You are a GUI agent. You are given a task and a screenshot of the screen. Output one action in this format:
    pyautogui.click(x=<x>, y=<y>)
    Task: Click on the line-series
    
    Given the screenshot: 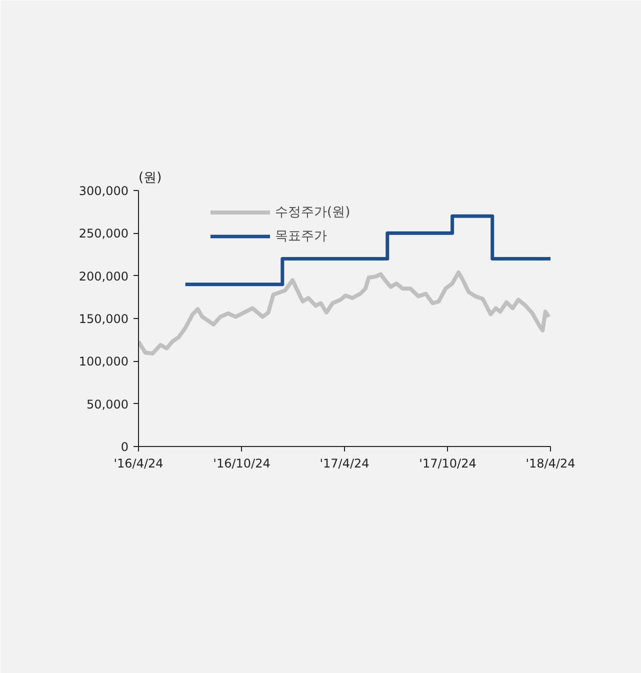 What is the action you would take?
    pyautogui.click(x=344, y=313)
    